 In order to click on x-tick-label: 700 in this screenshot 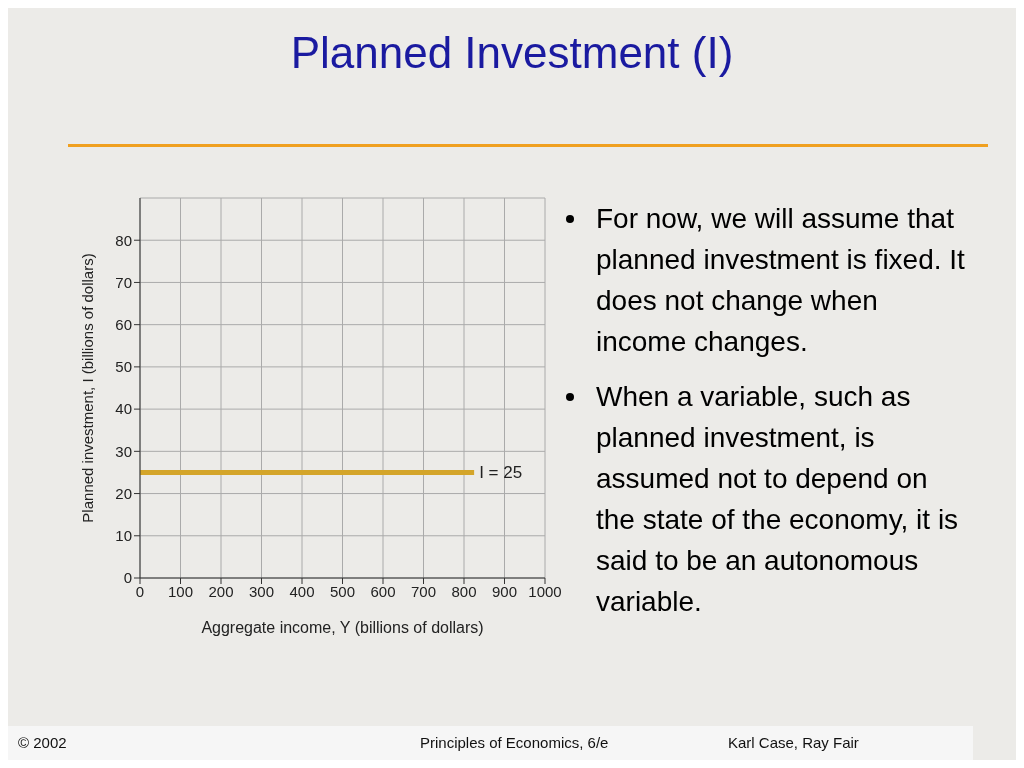, I will do `click(423, 591)`.